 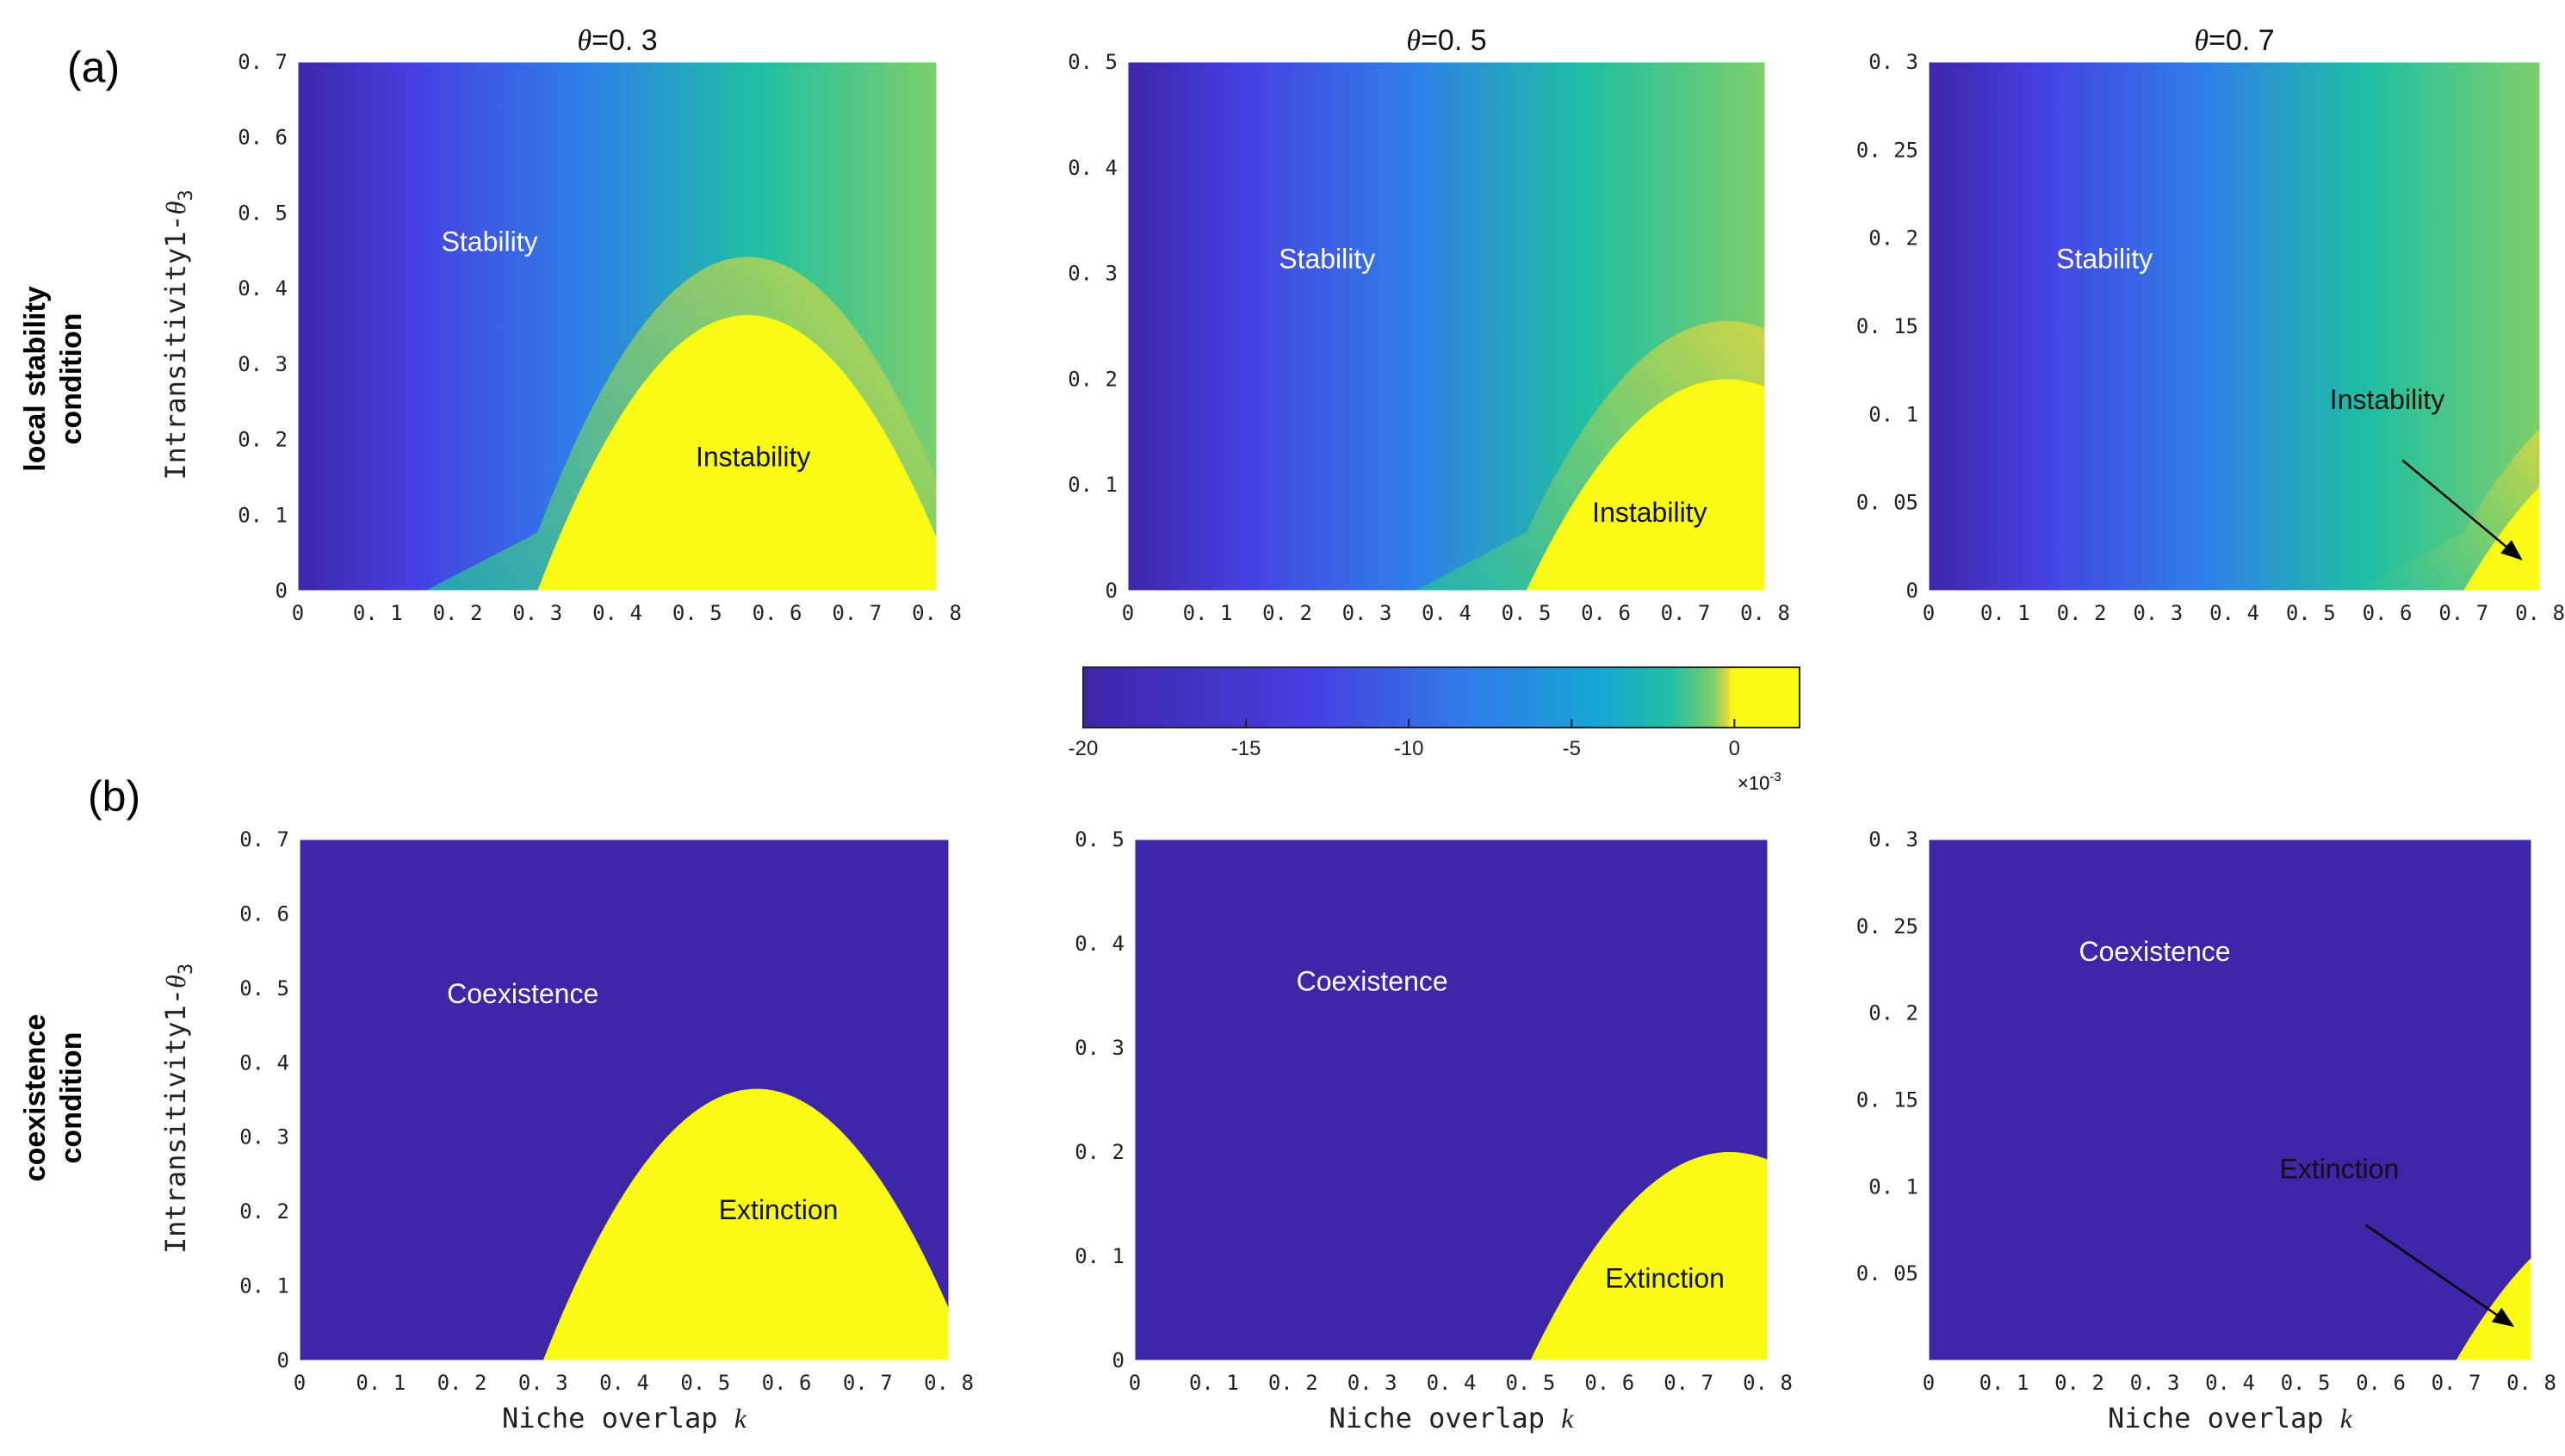 I want to click on colorbar-tick-label: -5, so click(x=1572, y=749).